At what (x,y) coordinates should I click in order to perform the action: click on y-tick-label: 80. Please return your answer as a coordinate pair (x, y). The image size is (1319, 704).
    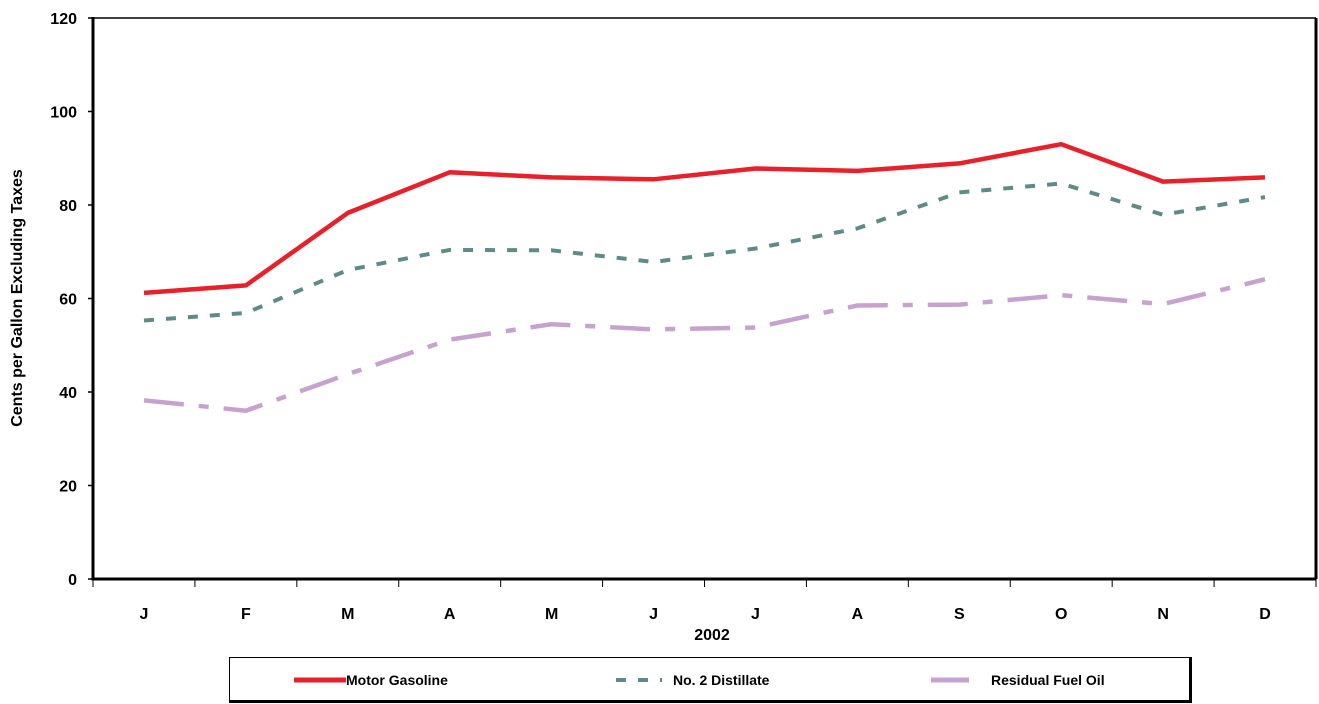
    Looking at the image, I should click on (68, 206).